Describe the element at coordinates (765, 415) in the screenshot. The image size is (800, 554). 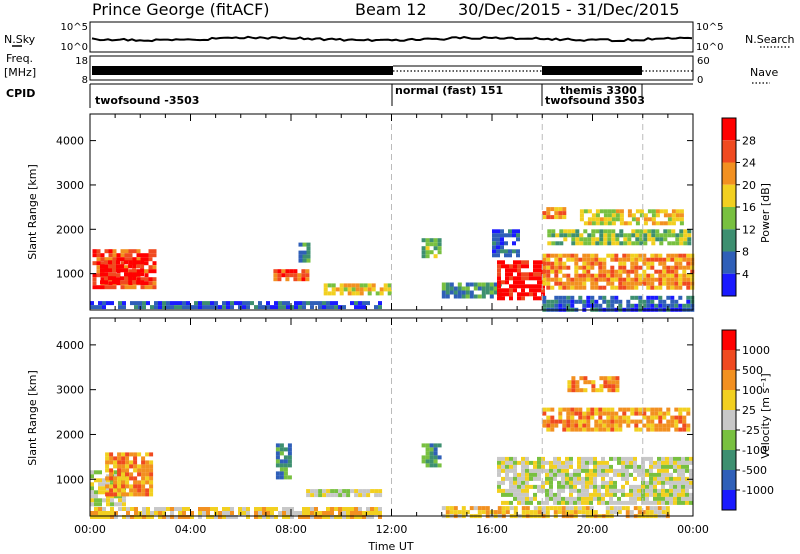
I see `velocity-colorbar-label: Velocity [m s⁻¹]` at that location.